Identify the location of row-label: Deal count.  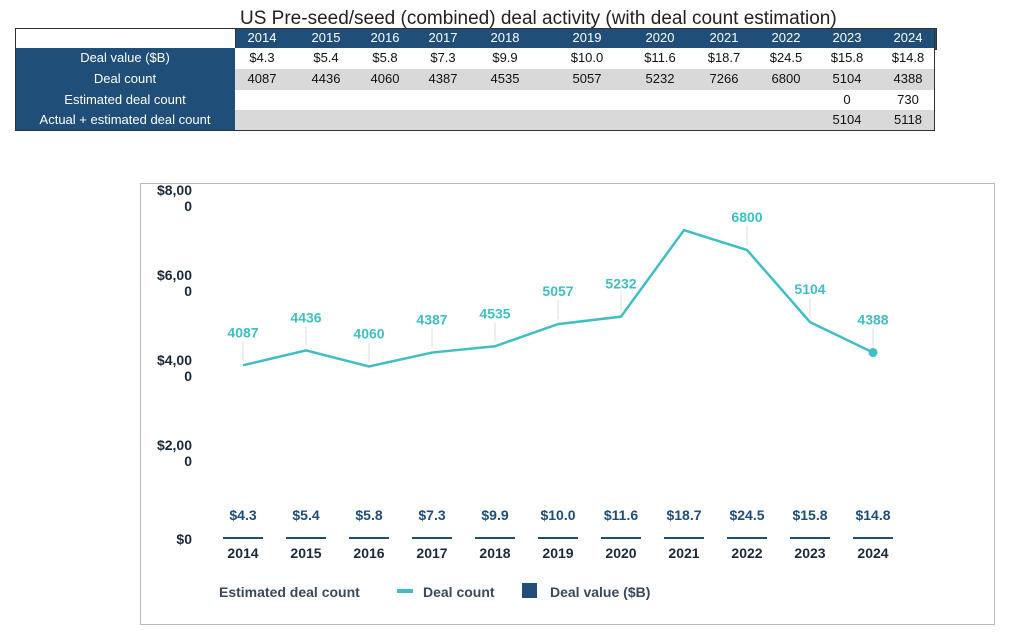
(125, 79).